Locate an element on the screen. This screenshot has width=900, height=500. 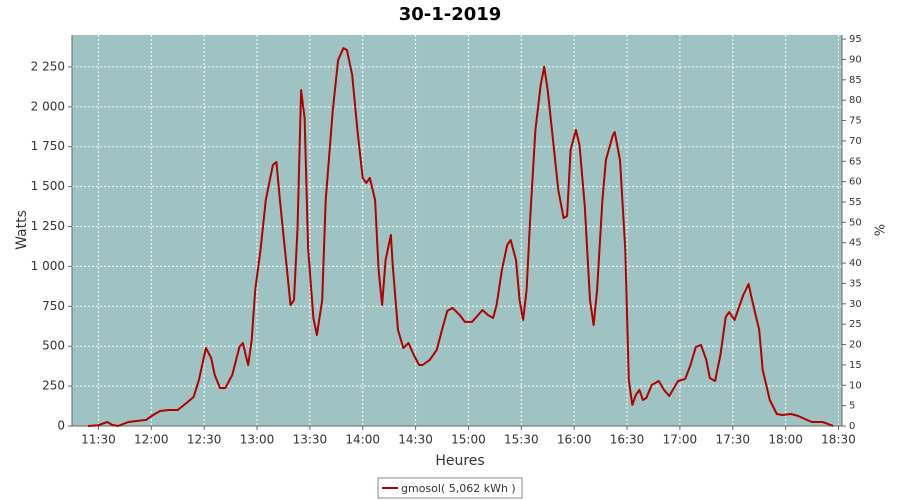
y2-tick-label: 45 is located at coordinates (855, 243).